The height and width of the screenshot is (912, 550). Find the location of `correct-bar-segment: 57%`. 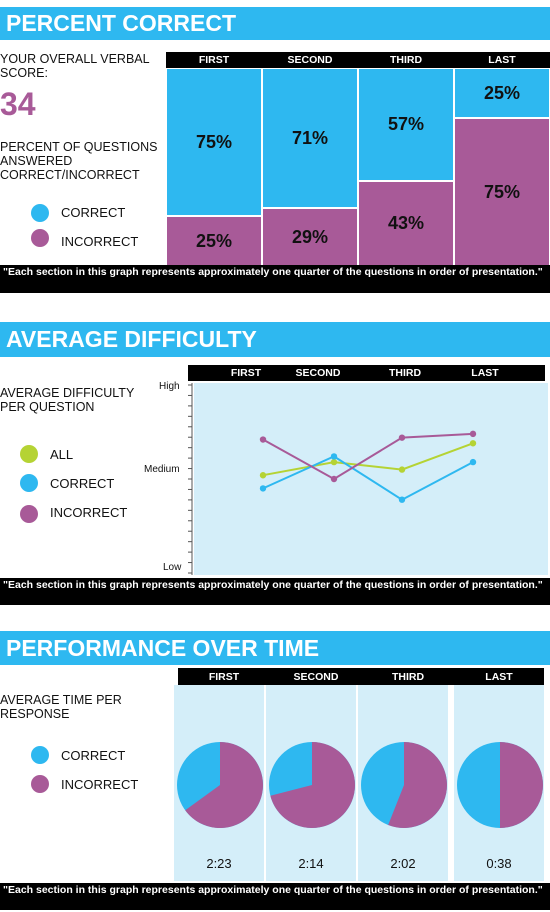

correct-bar-segment: 57% is located at coordinates (406, 124).